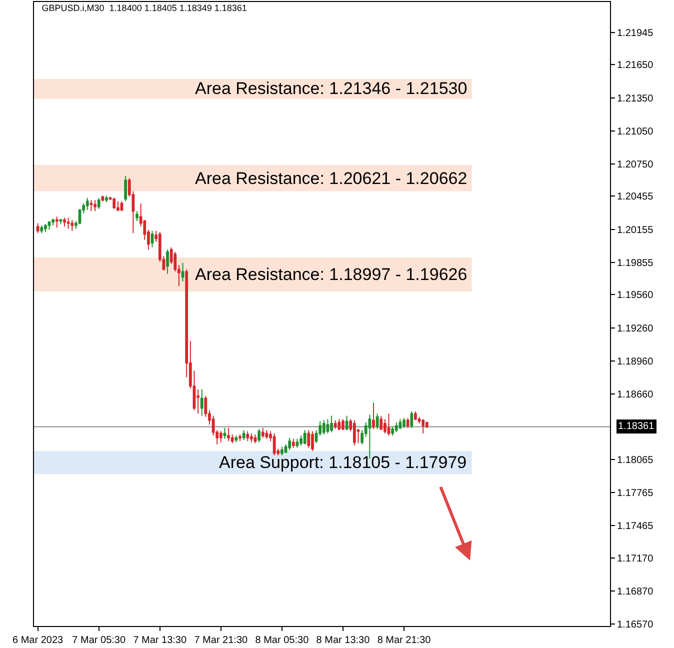  I want to click on x-tick-label: 6 Mar 2023, so click(38, 640).